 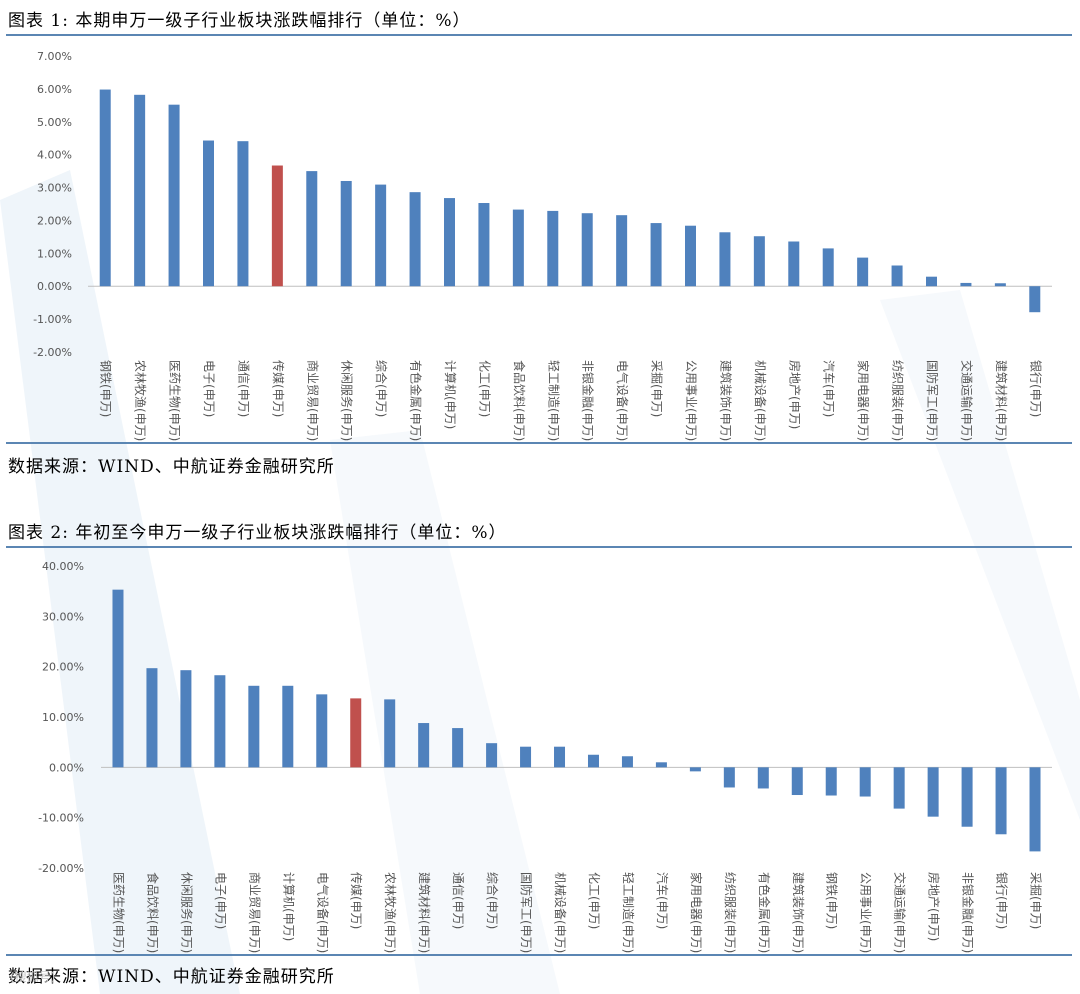 I want to click on y-tick-label: 2.00%, so click(x=54, y=220).